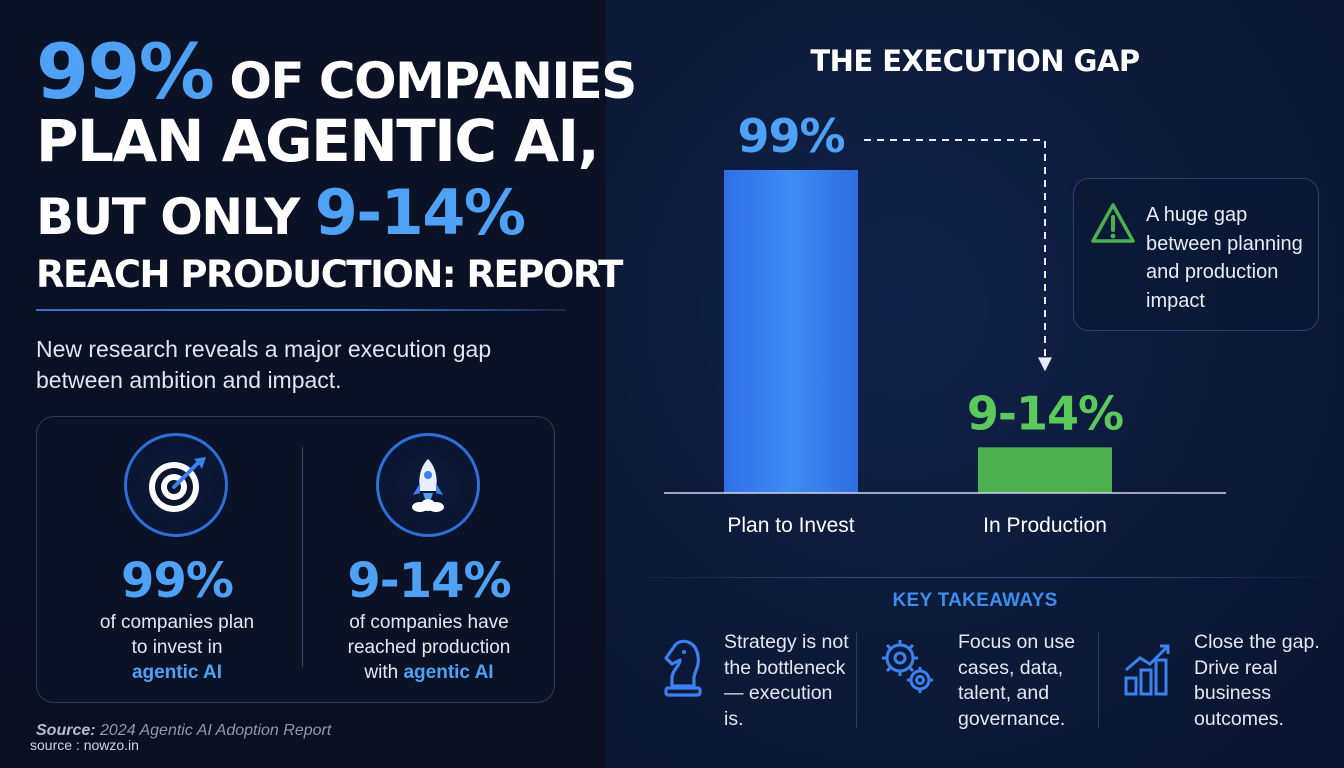 The image size is (1344, 768). What do you see at coordinates (907, 666) in the screenshot?
I see `gears-icon` at bounding box center [907, 666].